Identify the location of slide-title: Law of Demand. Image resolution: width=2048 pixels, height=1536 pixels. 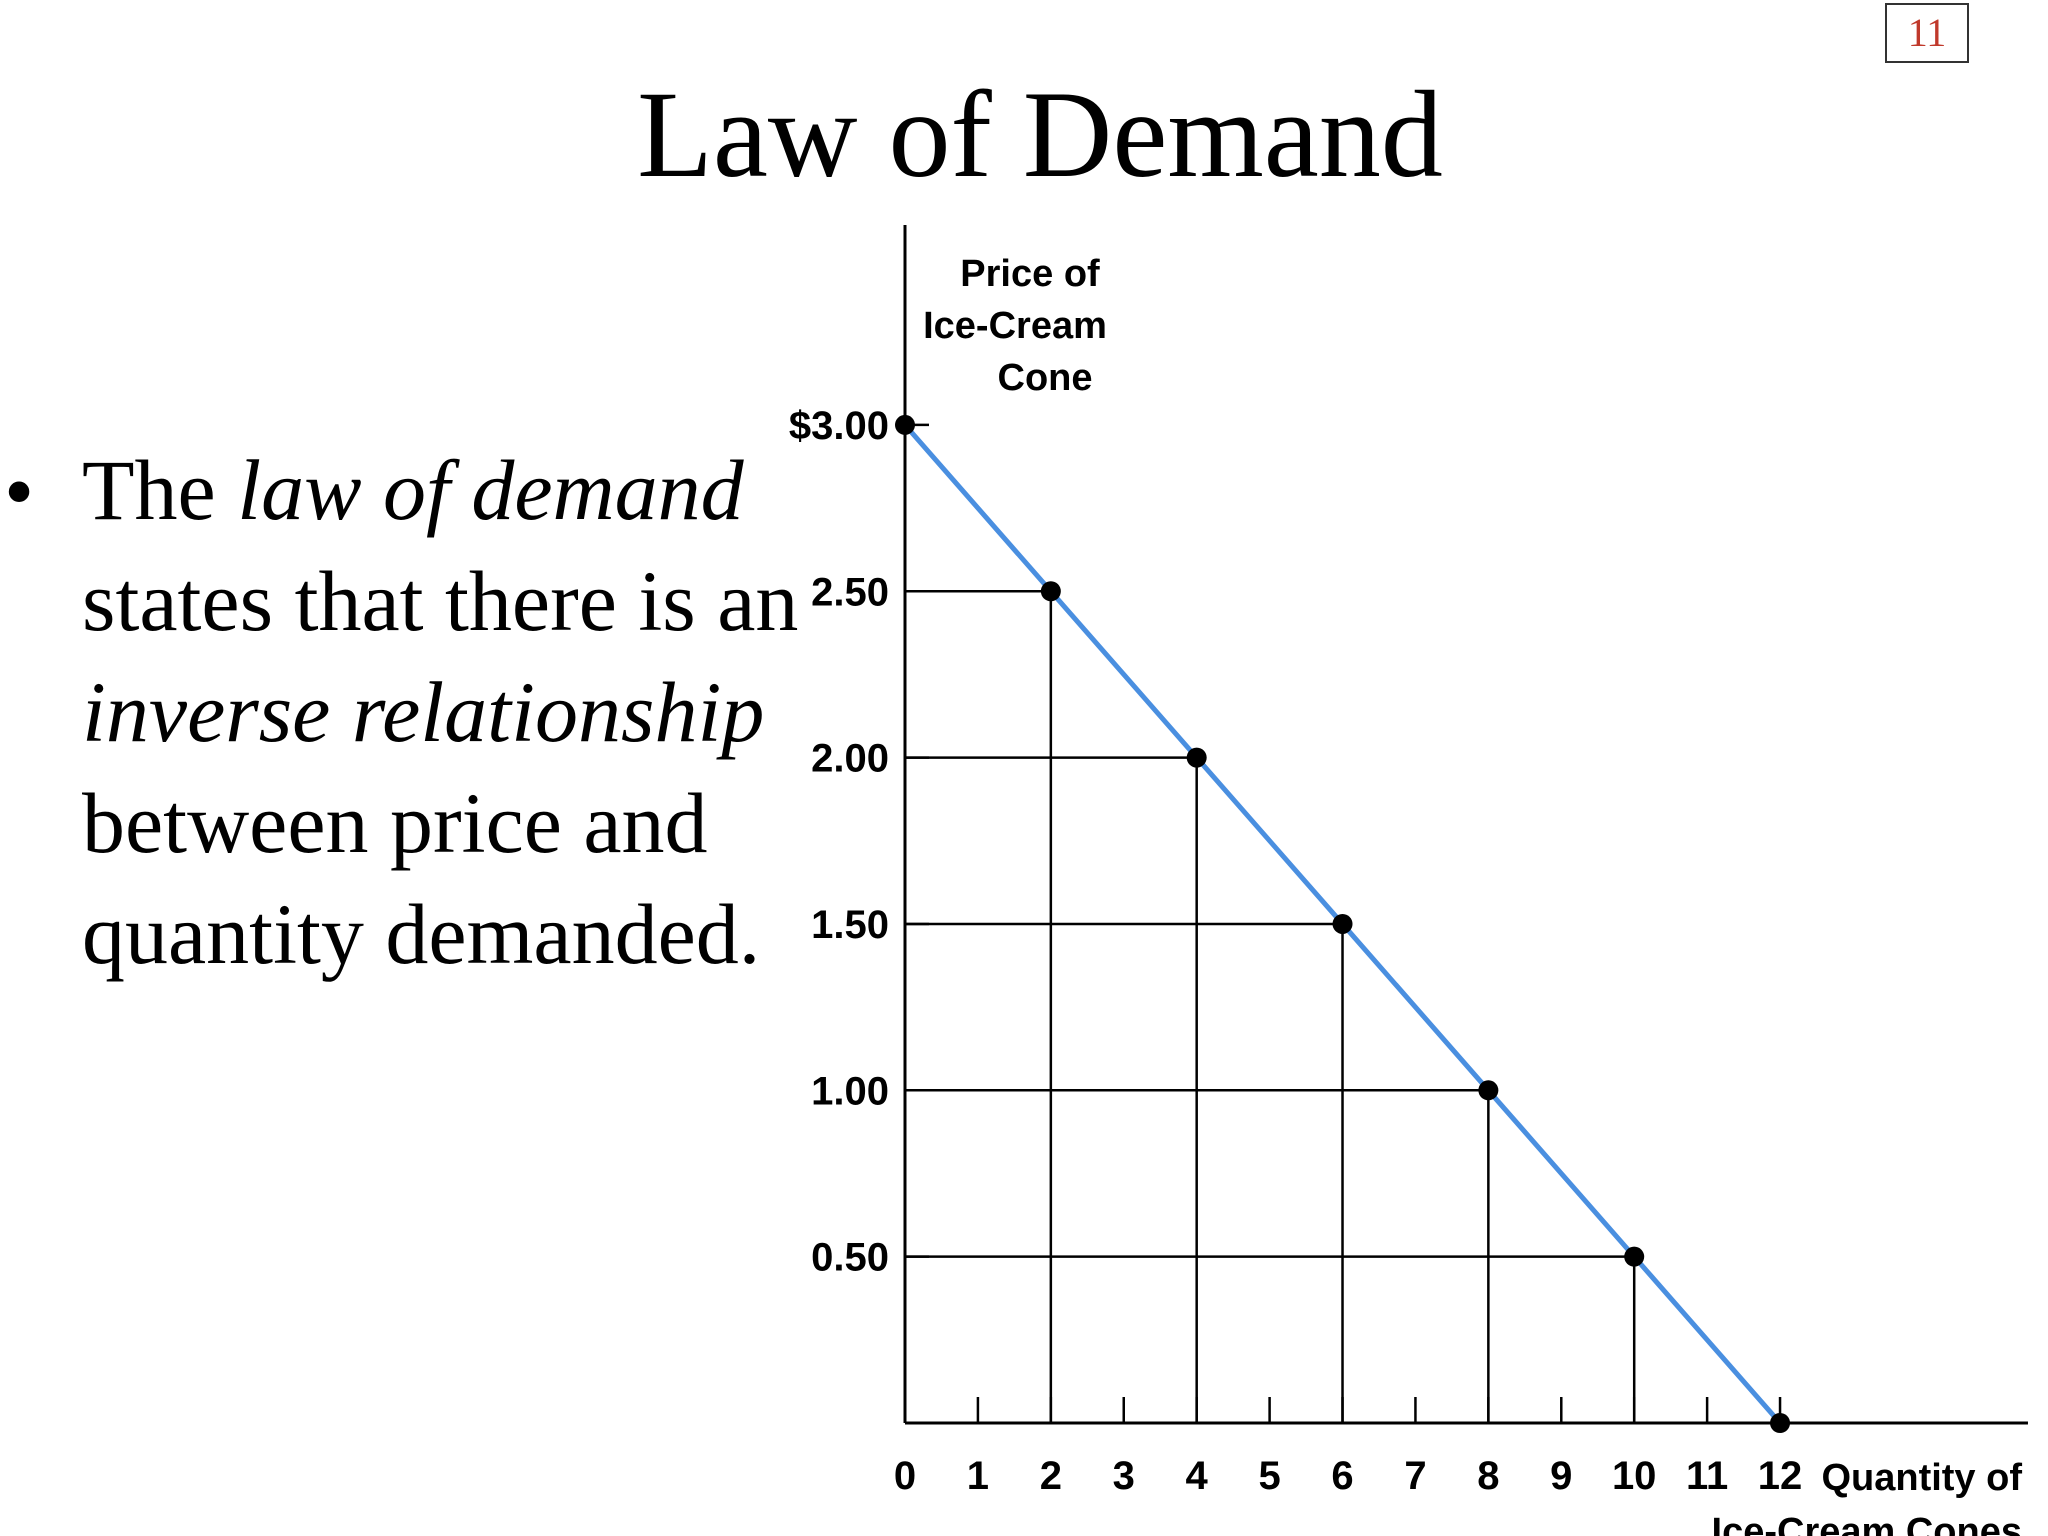
(1040, 134).